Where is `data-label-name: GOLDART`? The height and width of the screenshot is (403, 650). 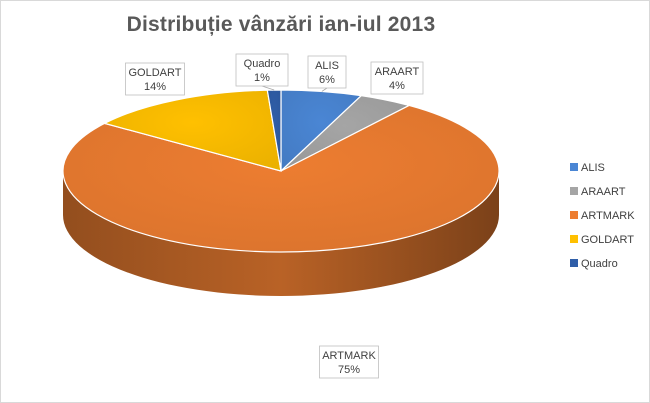
data-label-name: GOLDART is located at coordinates (155, 73).